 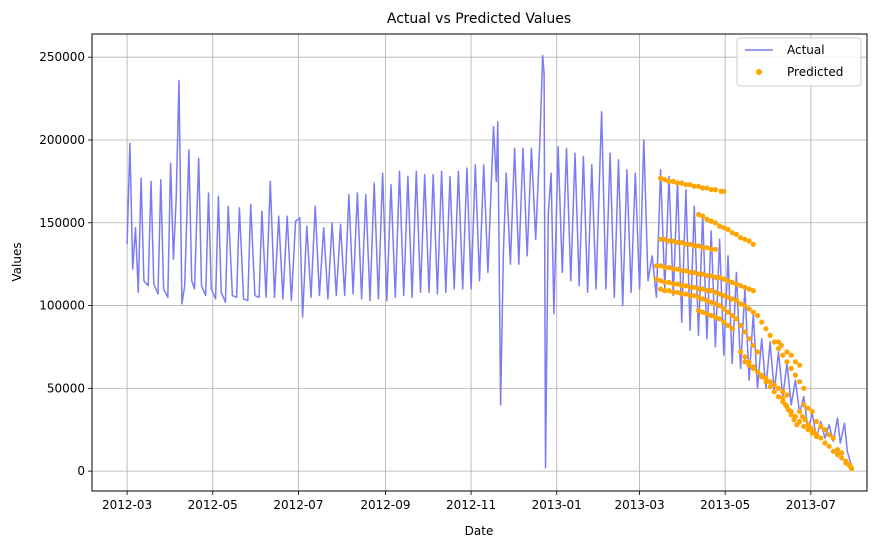 I want to click on x-tick-label: 2012-09, so click(x=385, y=505).